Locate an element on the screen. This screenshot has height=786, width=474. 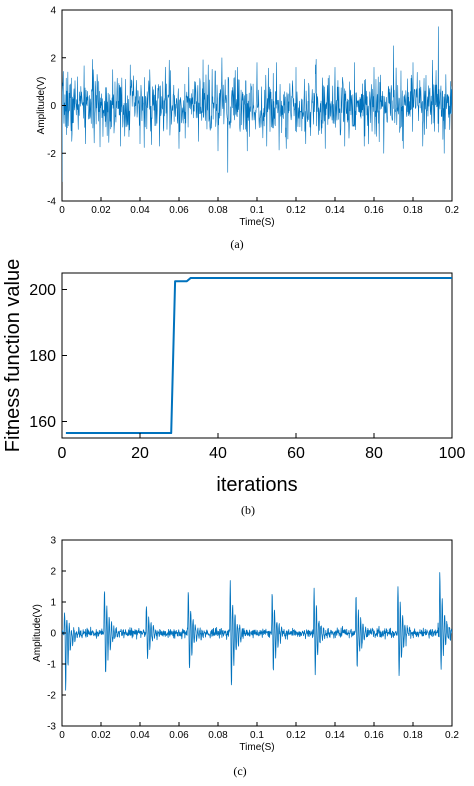
panel-c-x-tick-label-8: 0.16 is located at coordinates (374, 735).